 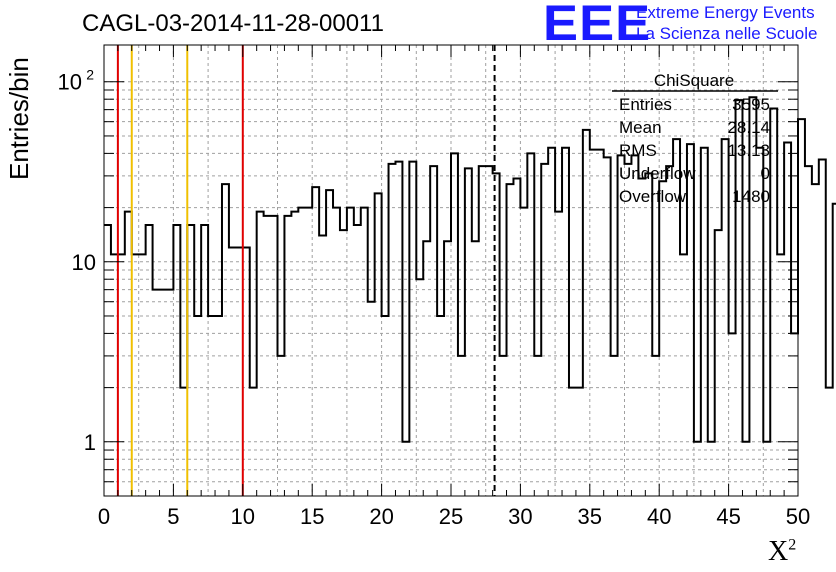 What do you see at coordinates (765, 173) in the screenshot?
I see `stats-row-value: 0` at bounding box center [765, 173].